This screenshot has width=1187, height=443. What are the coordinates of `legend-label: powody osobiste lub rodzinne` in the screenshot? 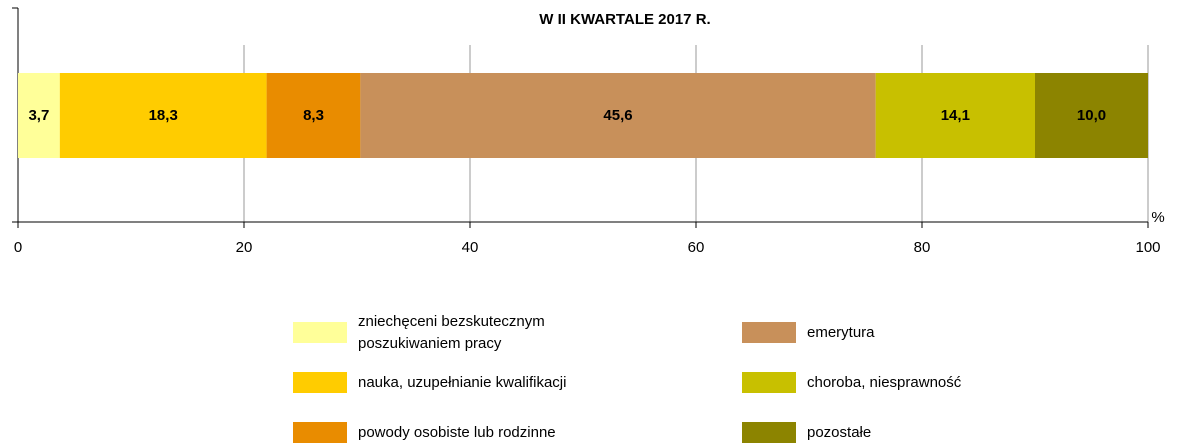 It's located at (457, 432).